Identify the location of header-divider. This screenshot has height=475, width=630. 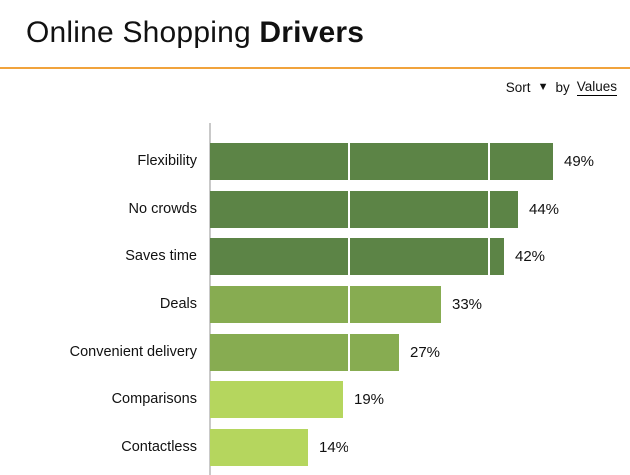
(315, 68).